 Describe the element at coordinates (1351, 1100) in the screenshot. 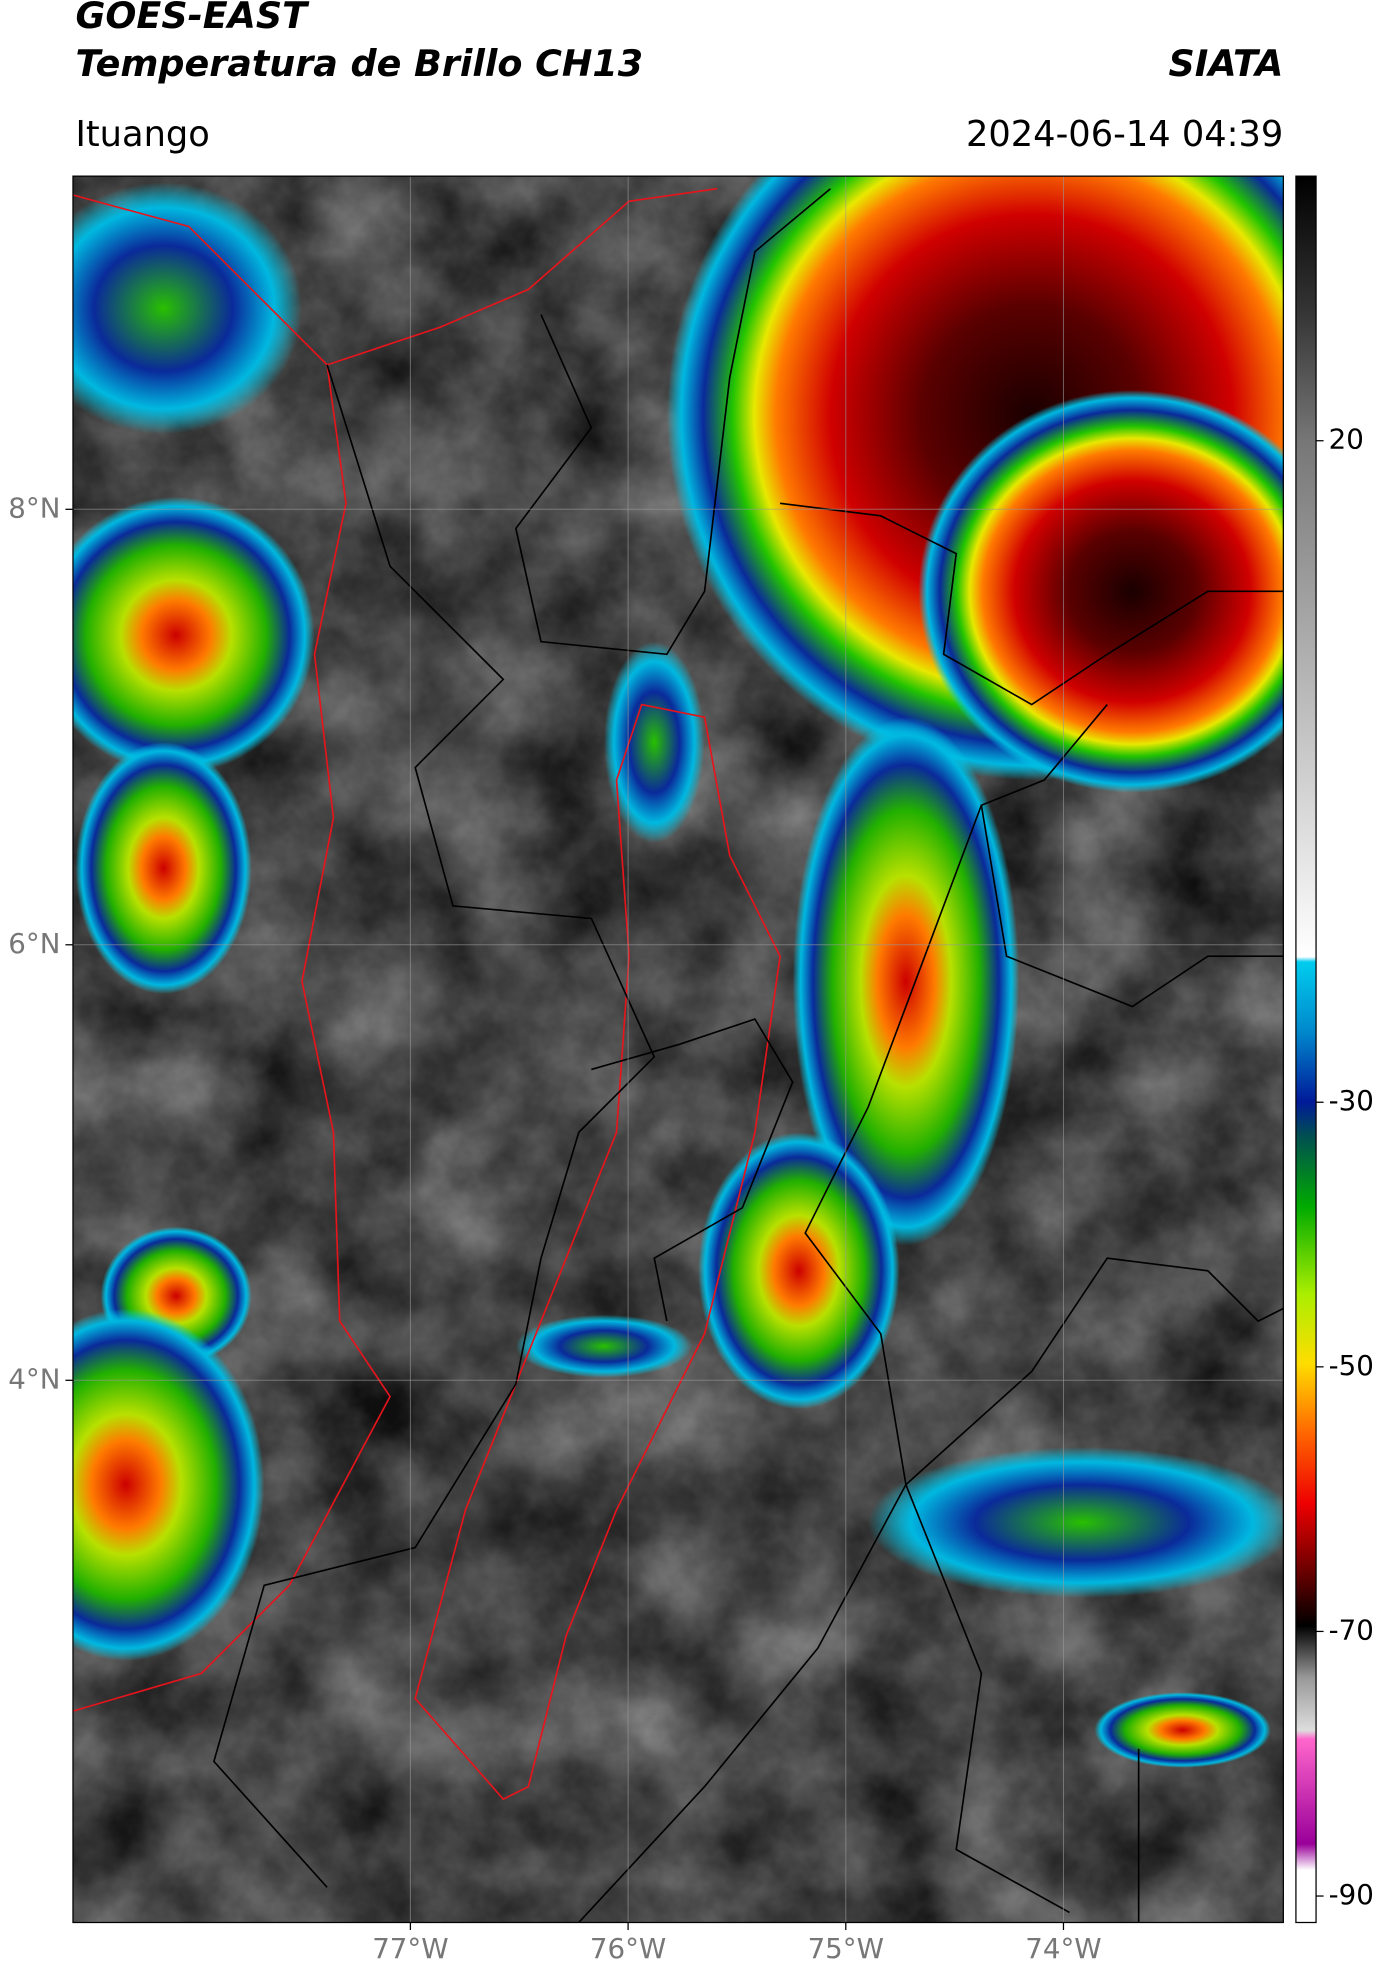

I see `colorbar-tick-label: -30` at that location.